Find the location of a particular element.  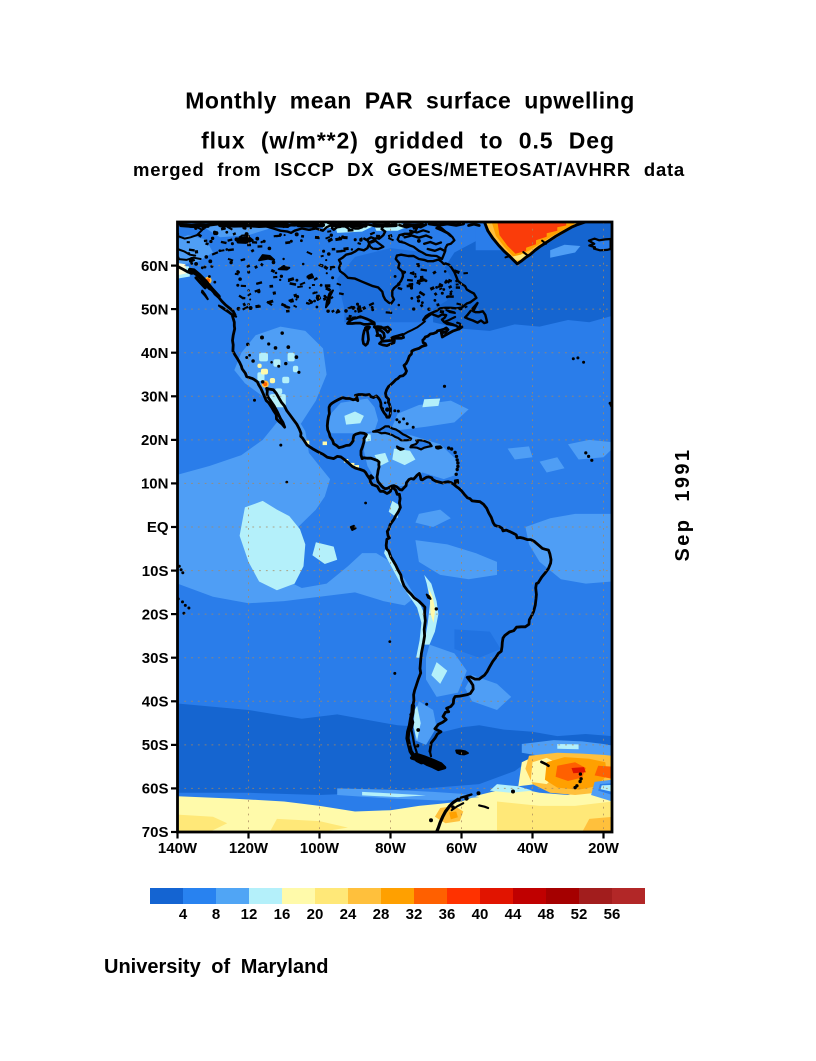

svg-text: 20 is located at coordinates (315, 914).